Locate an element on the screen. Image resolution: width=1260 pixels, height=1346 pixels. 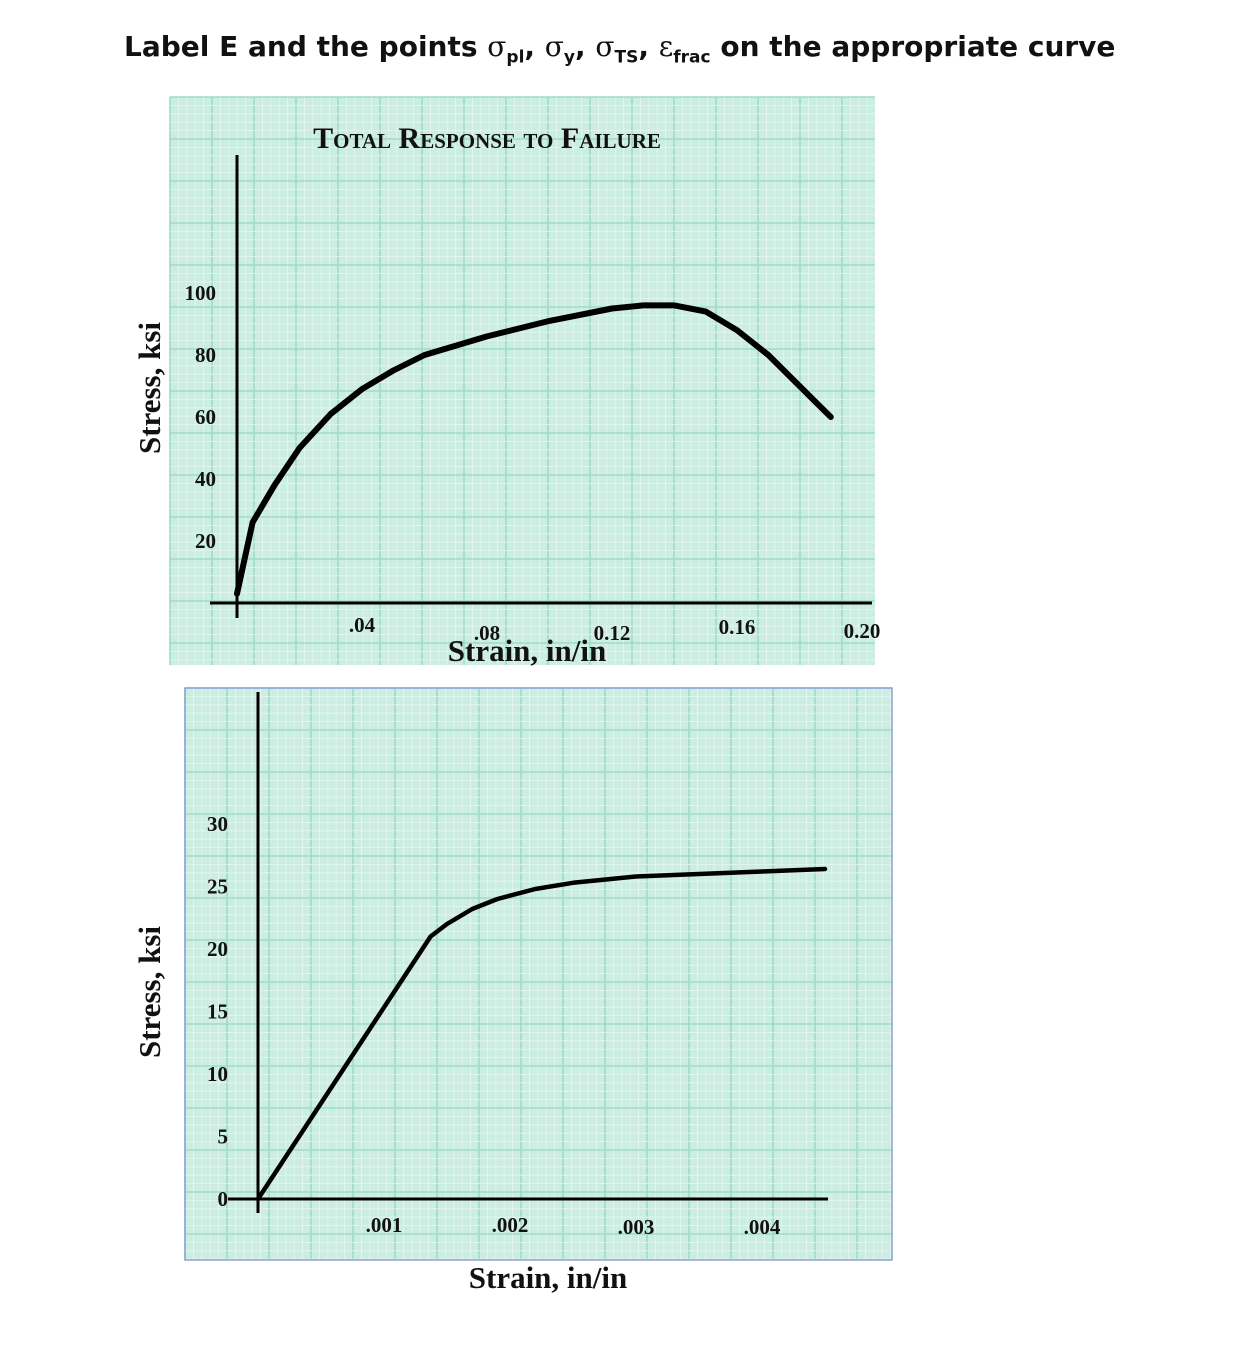
chart2-x-axis-label: Strain, in/in is located at coordinates (548, 1277).